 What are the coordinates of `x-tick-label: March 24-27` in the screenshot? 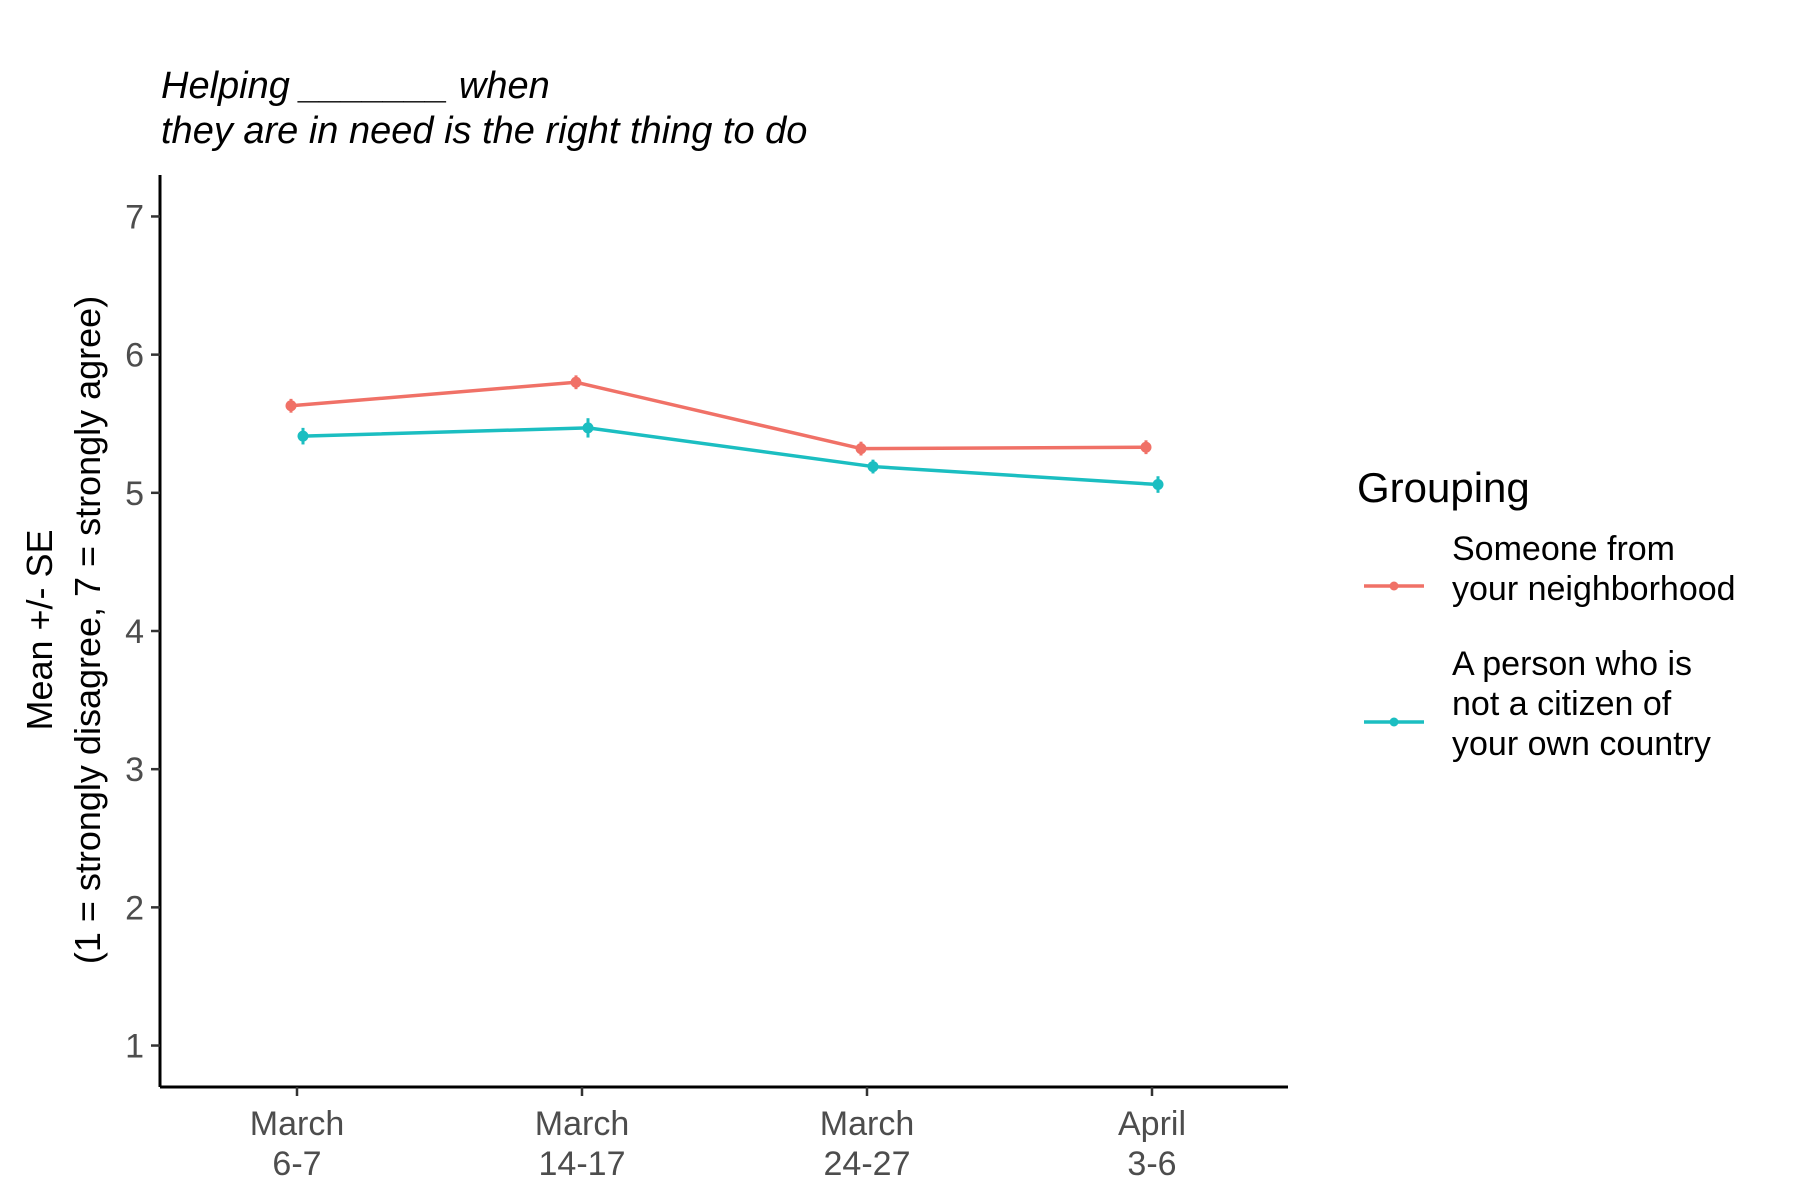 It's located at (867, 1144).